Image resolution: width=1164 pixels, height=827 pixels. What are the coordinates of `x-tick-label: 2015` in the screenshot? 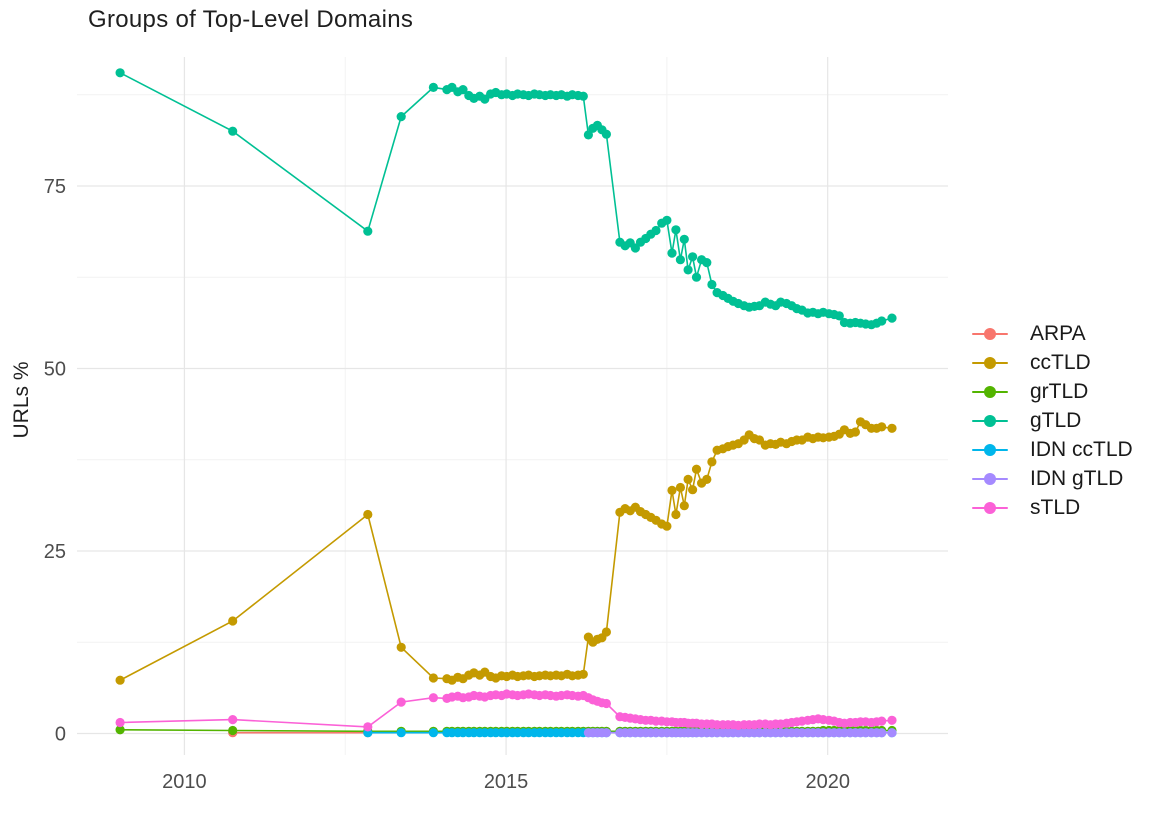 It's located at (506, 782).